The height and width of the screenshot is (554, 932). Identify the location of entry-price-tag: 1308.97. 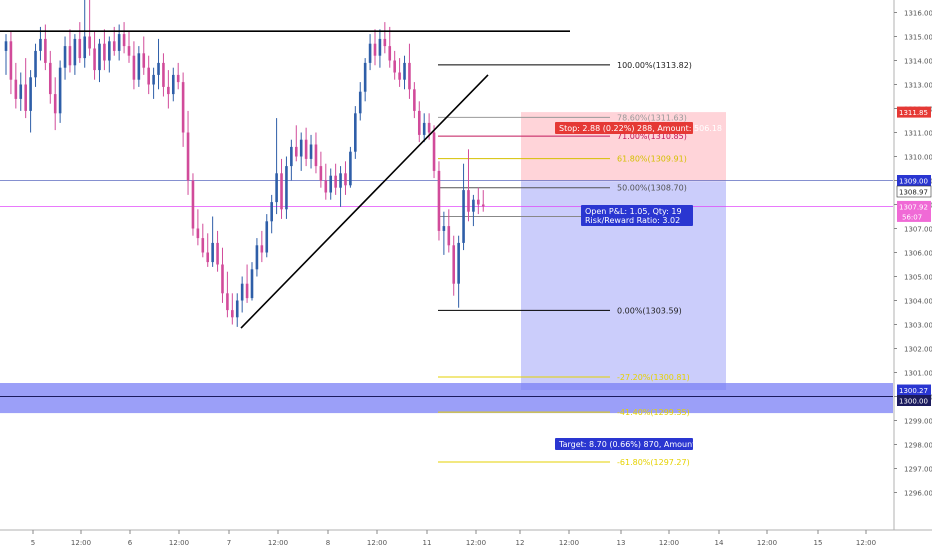
(914, 191).